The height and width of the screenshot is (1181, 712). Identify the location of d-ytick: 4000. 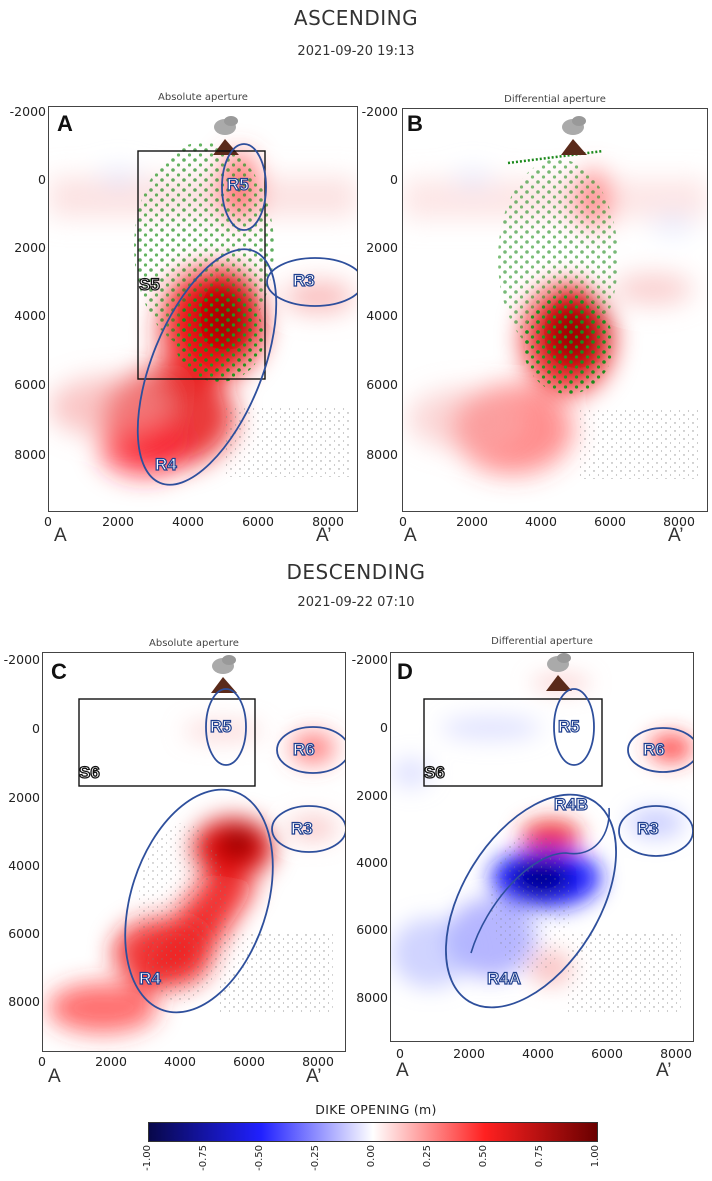
(372, 862).